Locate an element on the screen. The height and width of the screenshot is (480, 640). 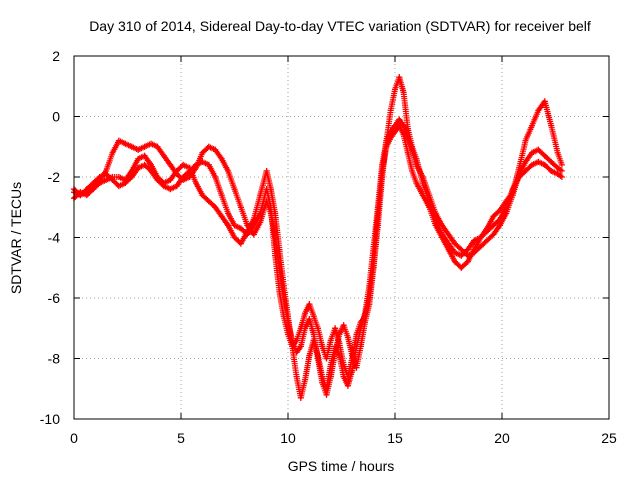
y-tick-label: -6 is located at coordinates (54, 298).